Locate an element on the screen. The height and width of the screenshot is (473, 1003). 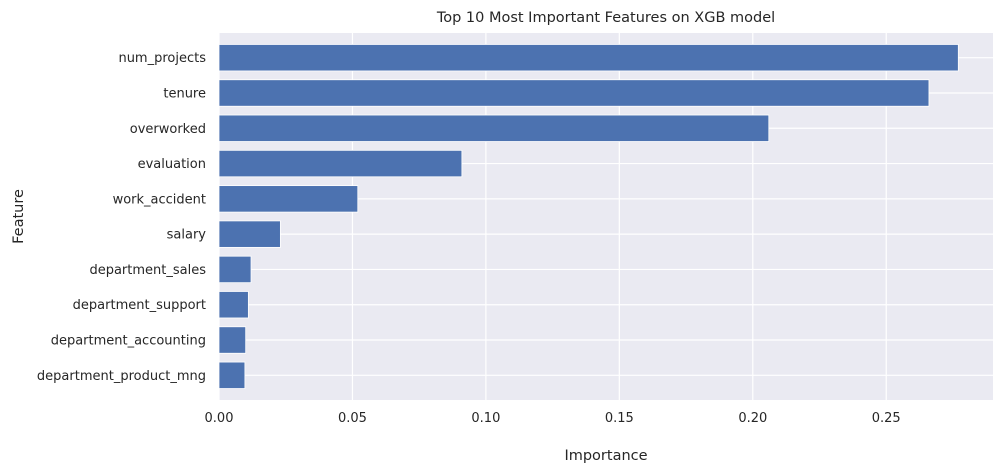
x-tick-label: 0.15 is located at coordinates (619, 418).